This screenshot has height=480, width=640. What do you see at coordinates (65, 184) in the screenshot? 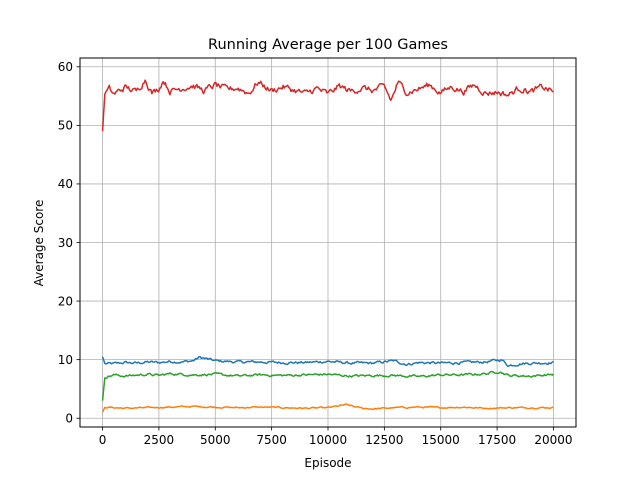
I see `y-tick-label: 40` at bounding box center [65, 184].